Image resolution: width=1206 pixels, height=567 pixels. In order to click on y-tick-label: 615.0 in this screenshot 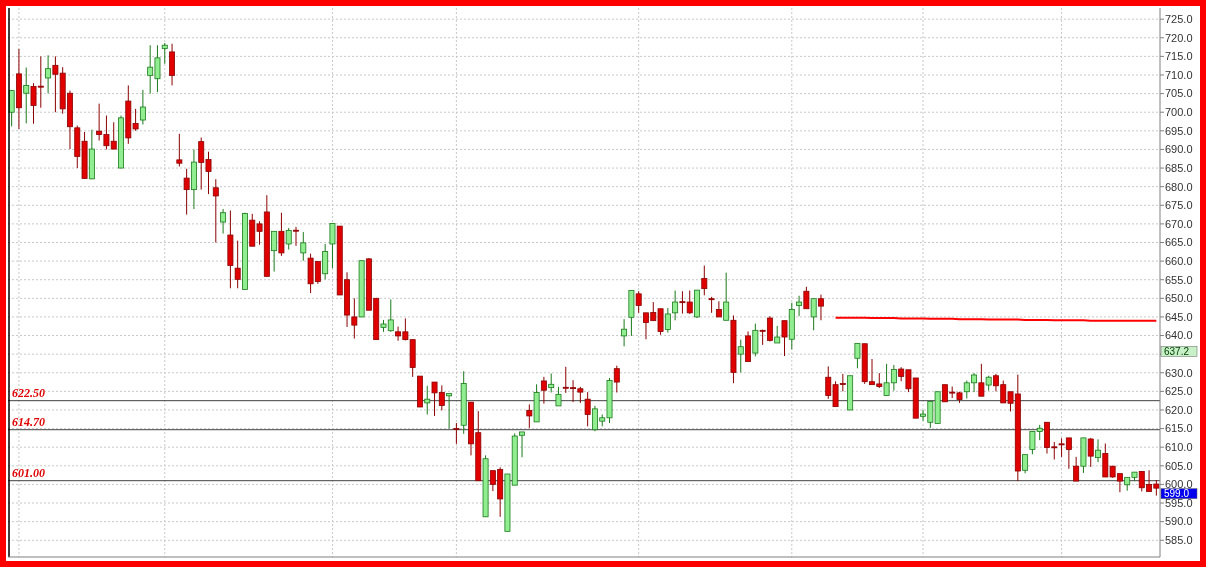, I will do `click(1179, 428)`.